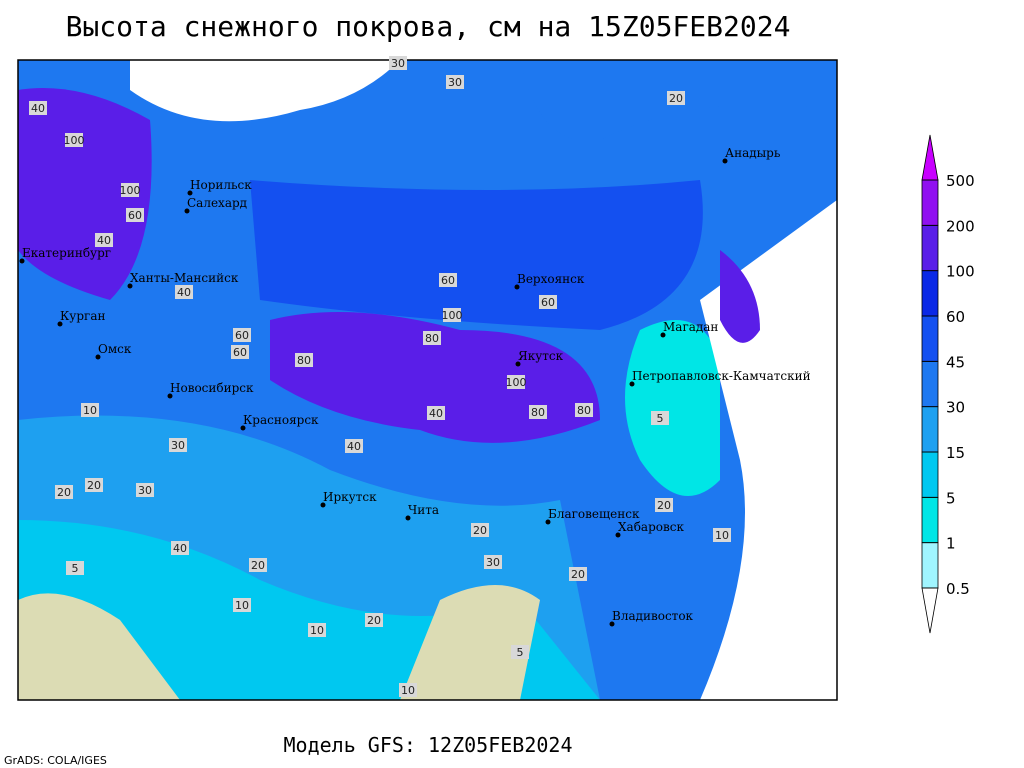  What do you see at coordinates (960, 272) in the screenshot?
I see `legend-label: 100` at bounding box center [960, 272].